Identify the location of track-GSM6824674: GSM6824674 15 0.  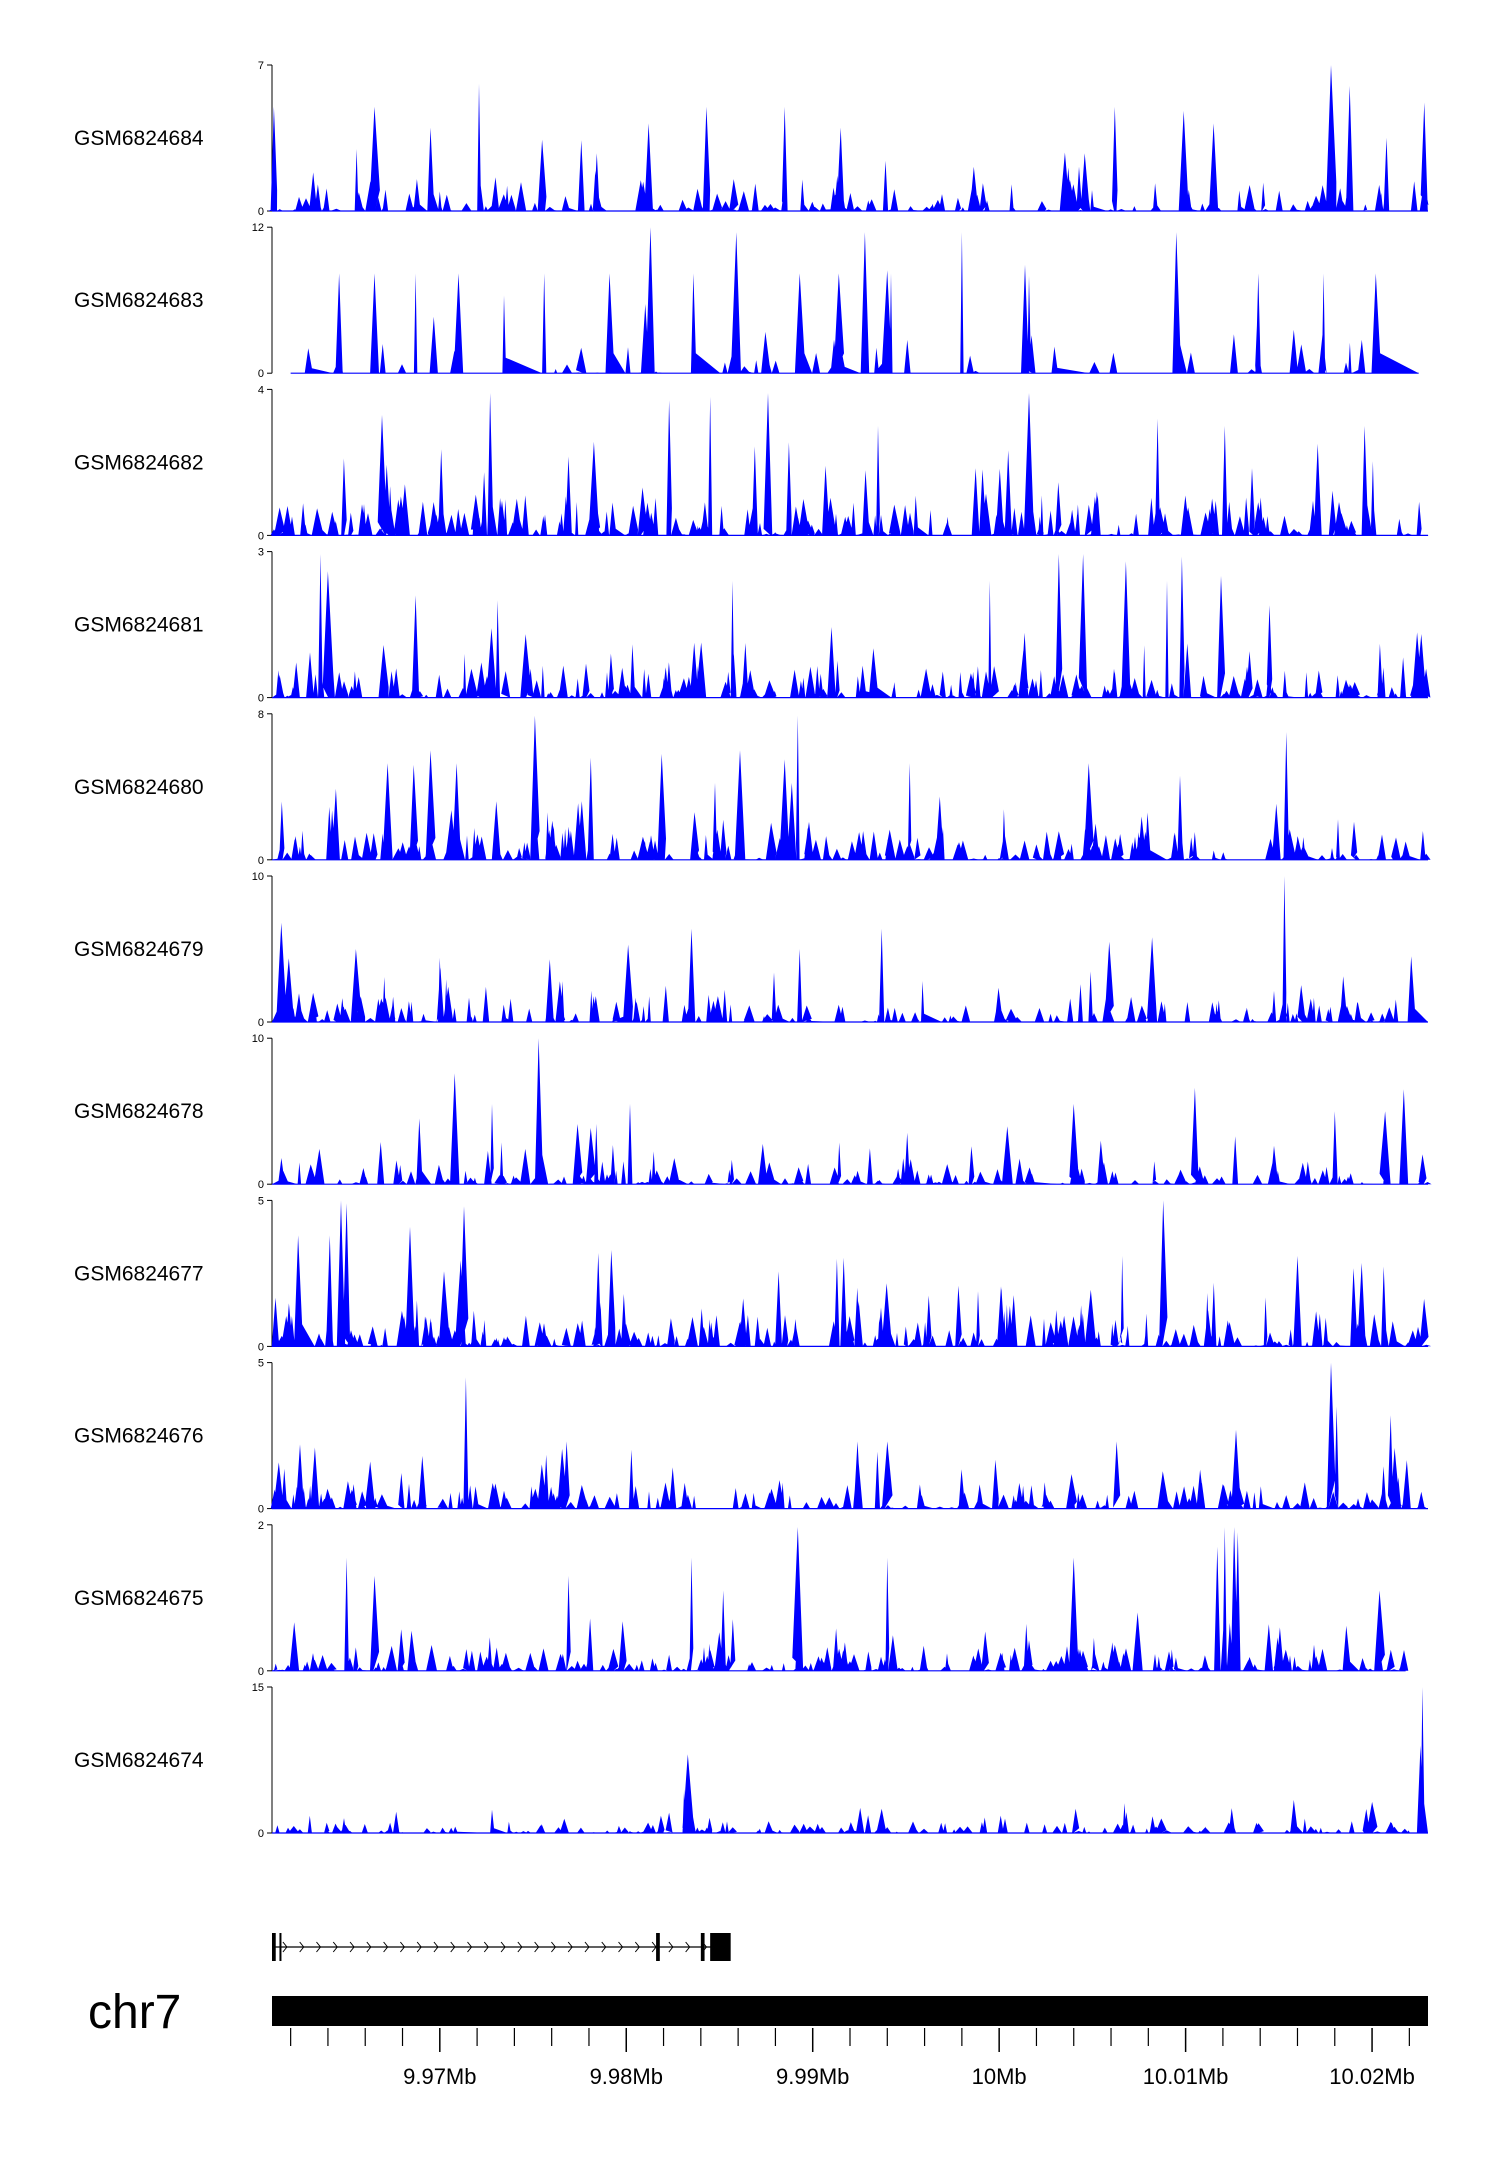
(751, 1761).